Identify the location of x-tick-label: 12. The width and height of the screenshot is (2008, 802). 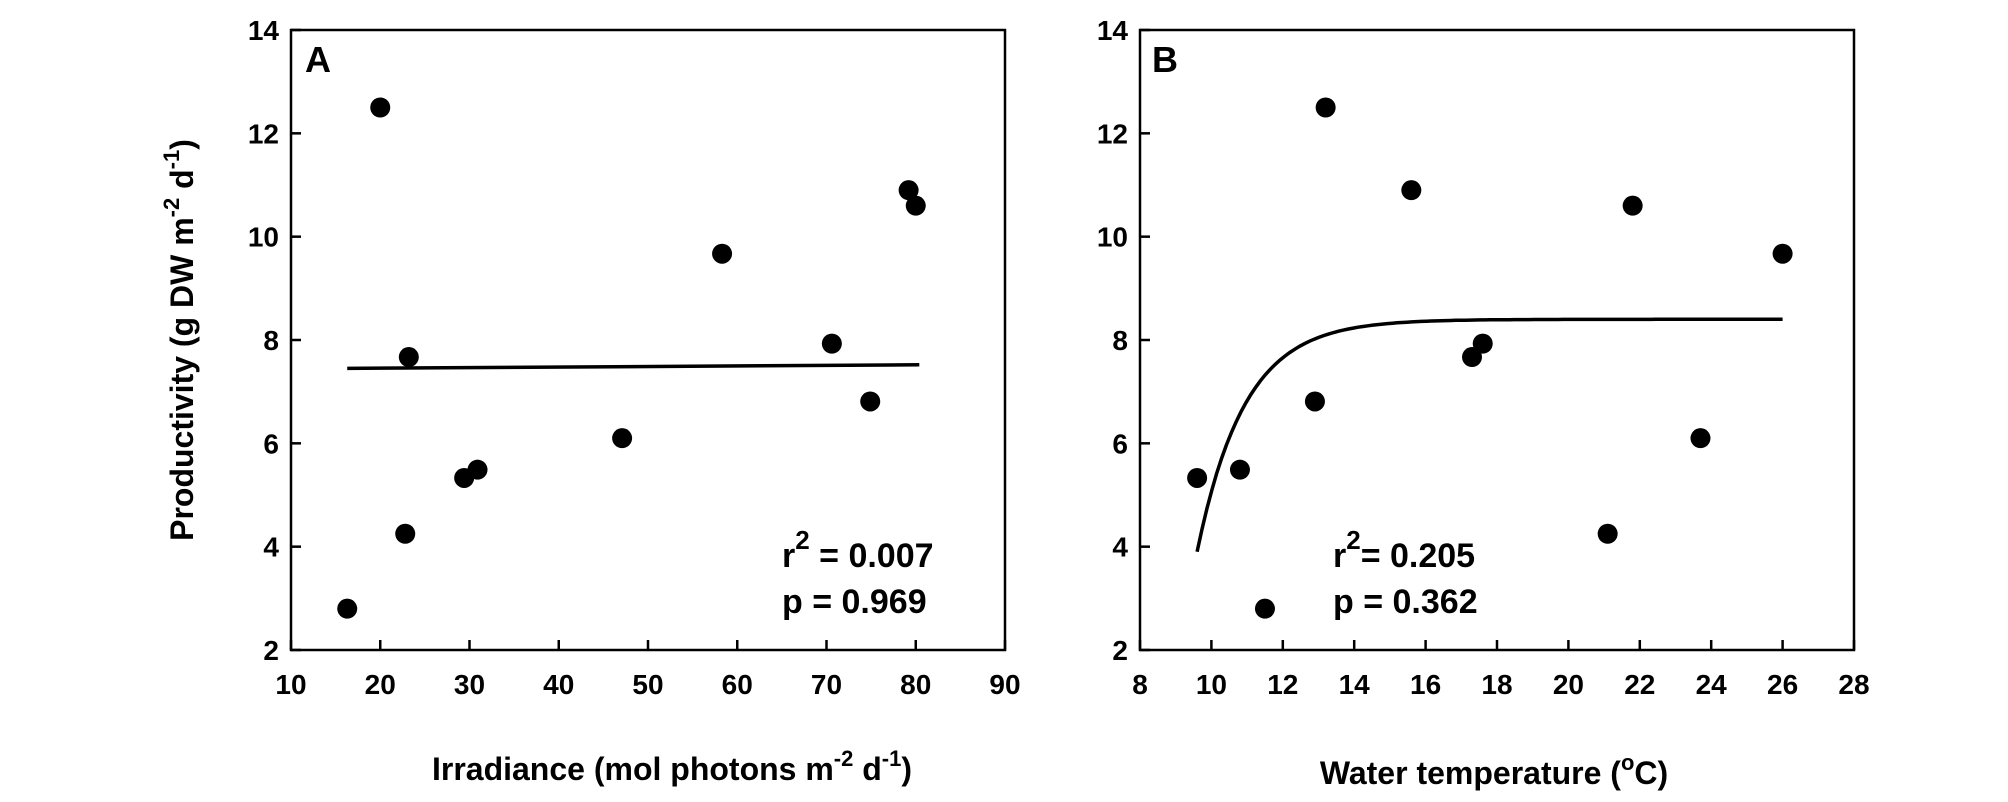
(1282, 684).